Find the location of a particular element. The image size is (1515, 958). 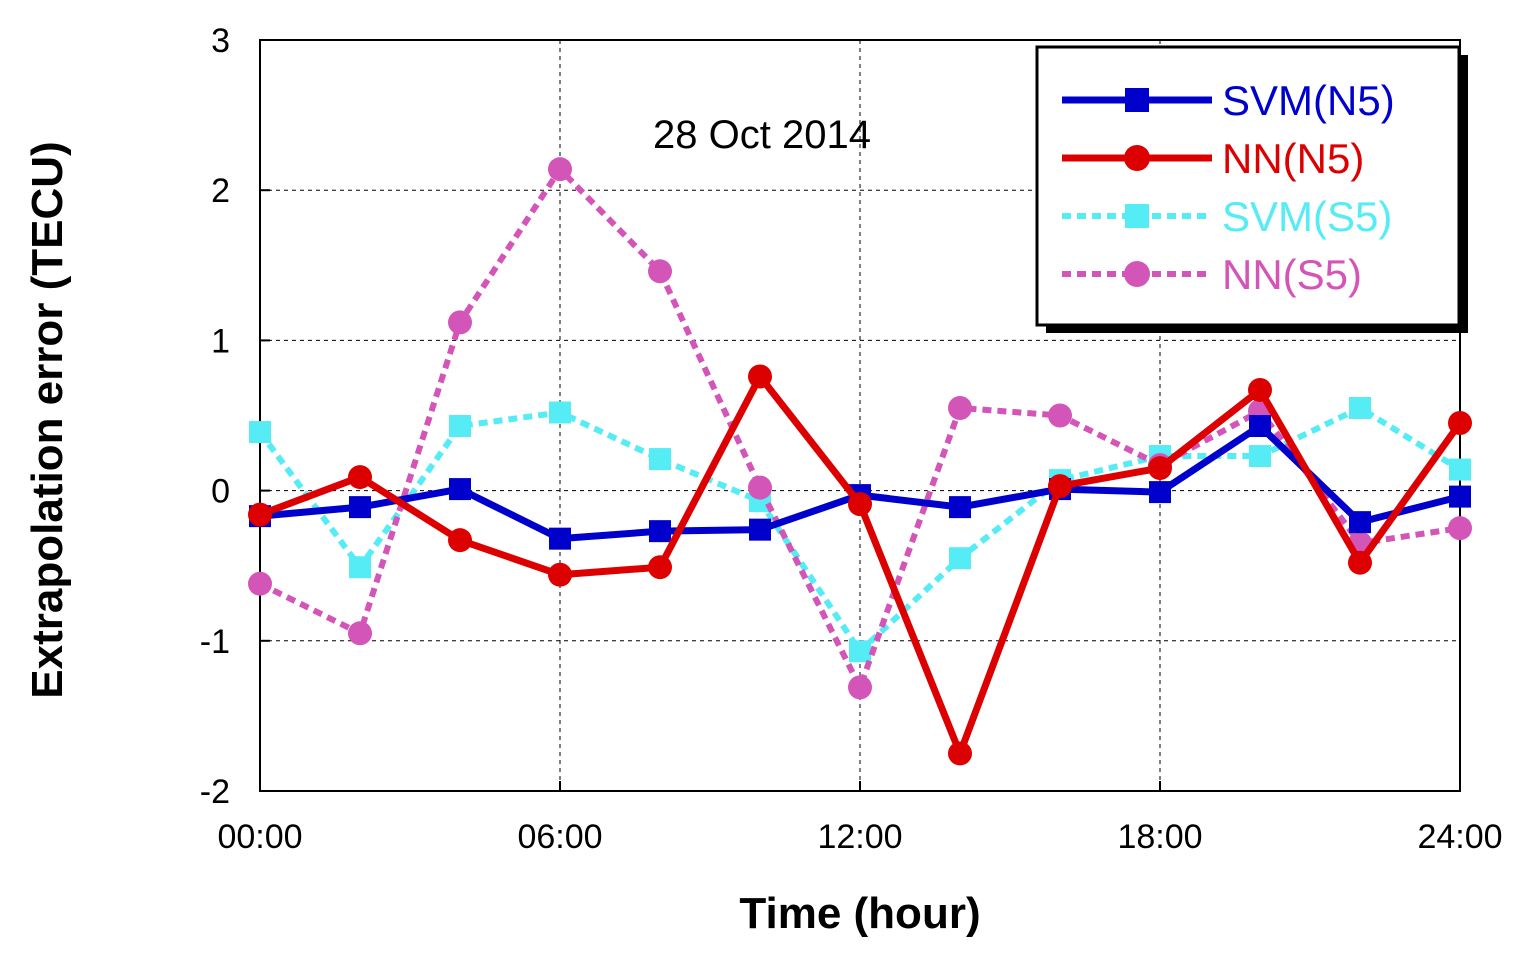

legend-item: NN(N5) is located at coordinates (1213, 158).